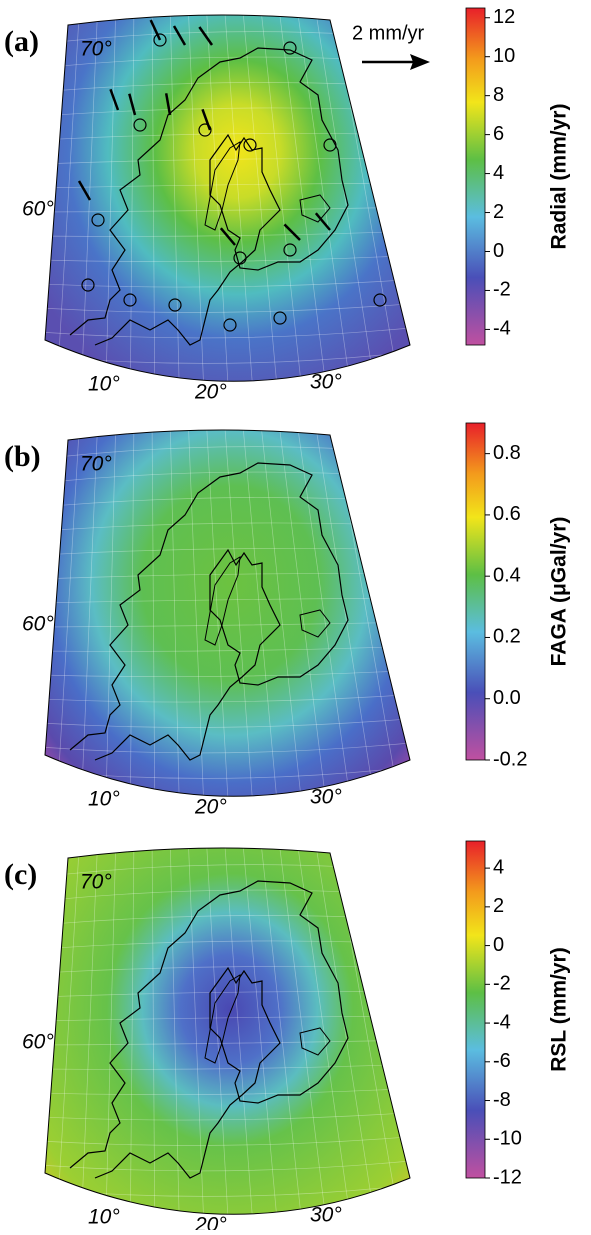 Image resolution: width=591 pixels, height=1235 pixels. Describe the element at coordinates (498, 945) in the screenshot. I see `colorbar-tick-label: 0` at that location.